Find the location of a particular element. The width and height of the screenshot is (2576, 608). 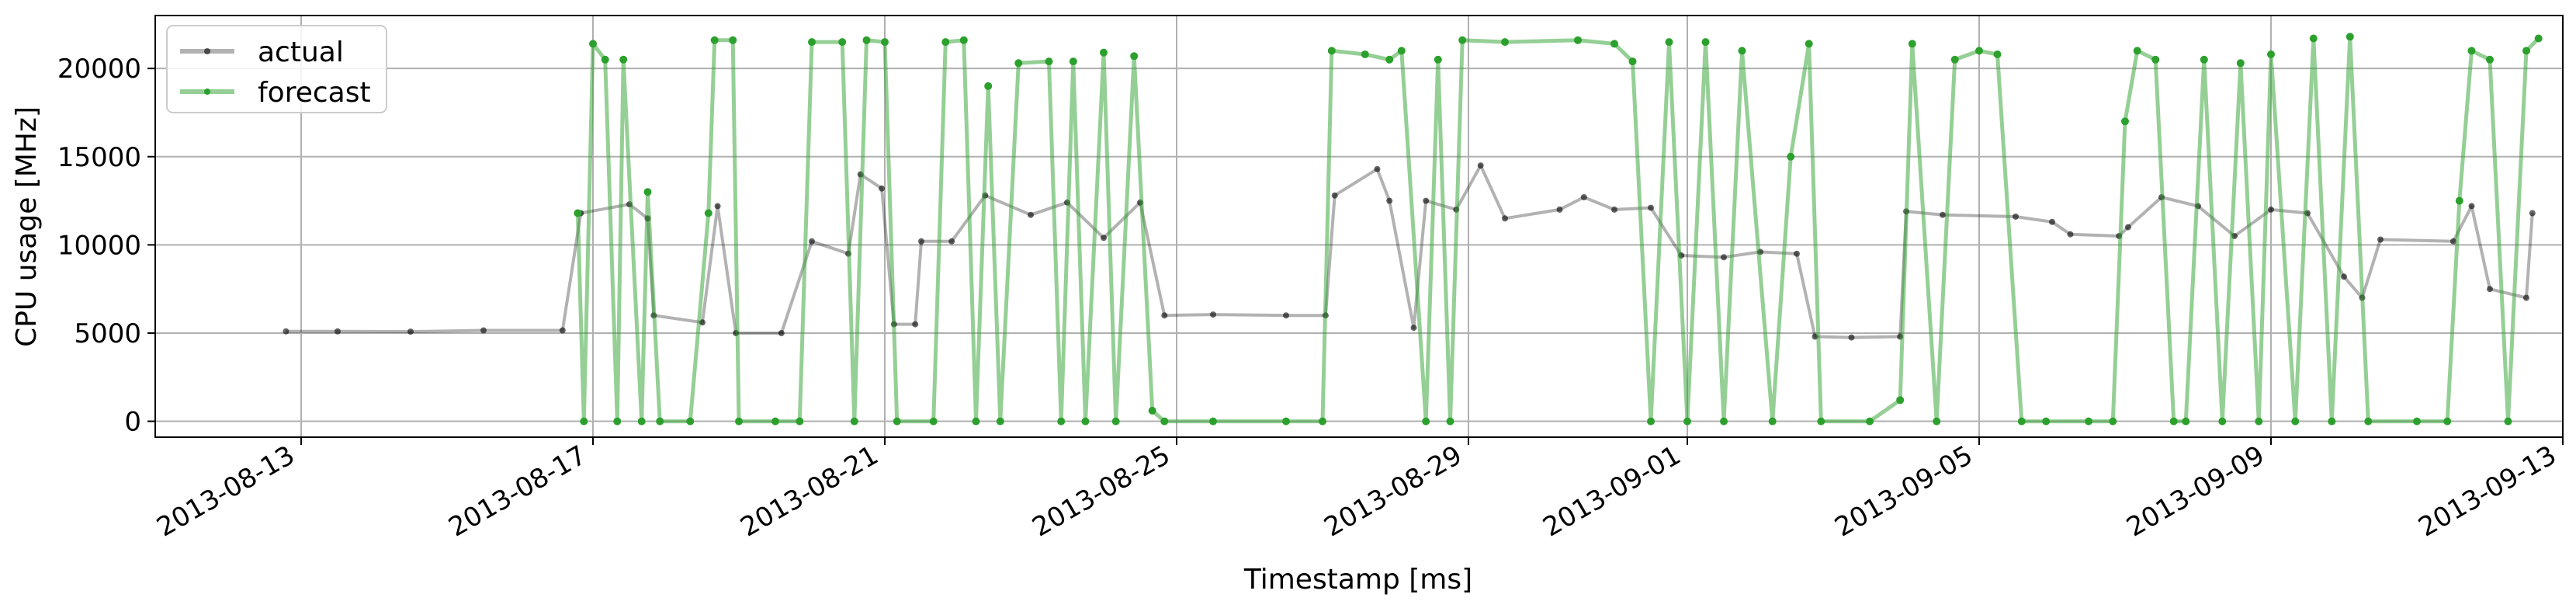

y-axis: 0 5000 10000 15000 20000 is located at coordinates (106, 246).